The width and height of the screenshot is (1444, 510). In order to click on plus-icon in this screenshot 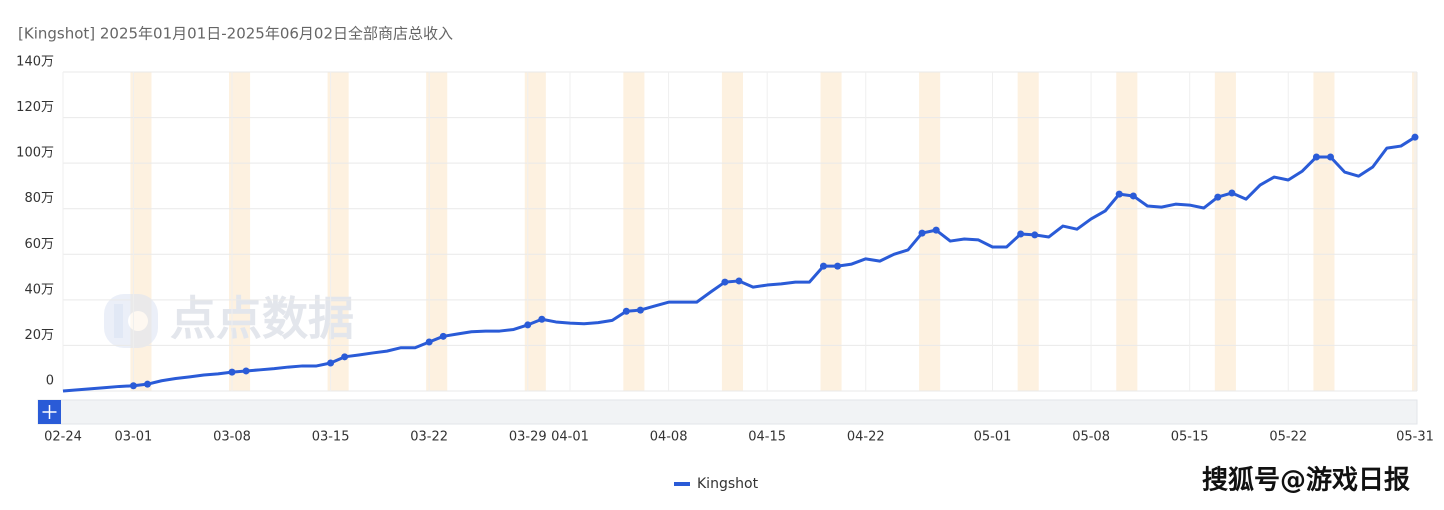, I will do `click(49, 412)`.